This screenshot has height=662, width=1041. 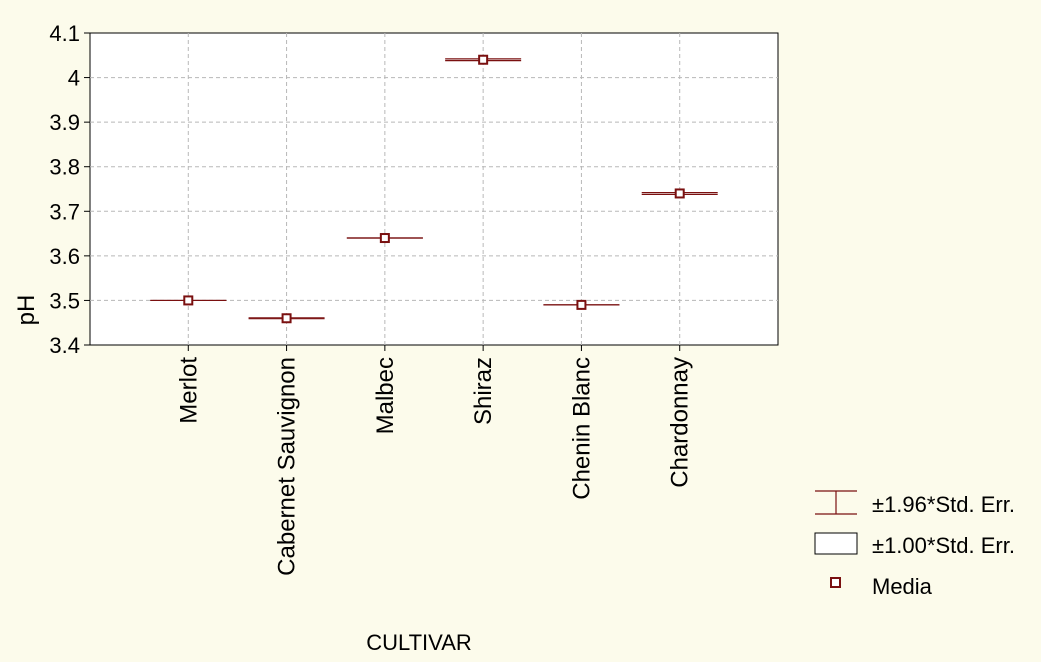 I want to click on y-tick-label: 4, so click(x=74, y=78).